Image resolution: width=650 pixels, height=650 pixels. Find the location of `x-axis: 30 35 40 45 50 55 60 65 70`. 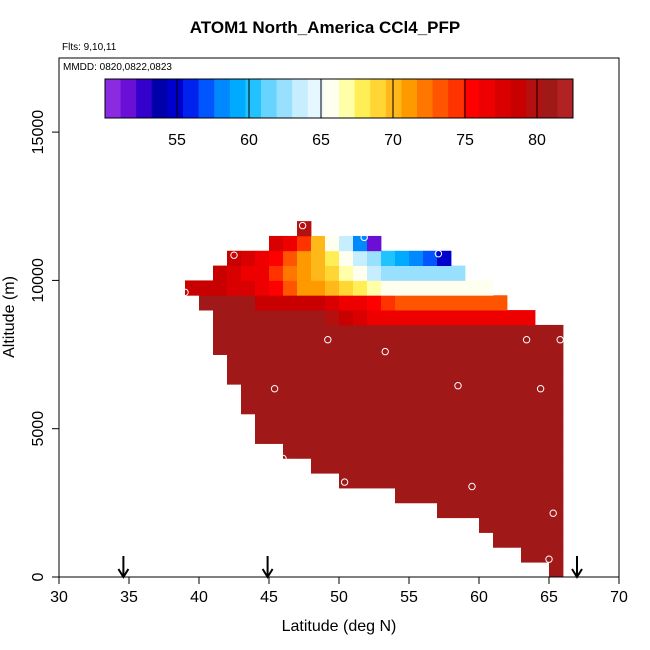

x-axis: 30 35 40 45 50 55 60 65 70 is located at coordinates (339, 591).